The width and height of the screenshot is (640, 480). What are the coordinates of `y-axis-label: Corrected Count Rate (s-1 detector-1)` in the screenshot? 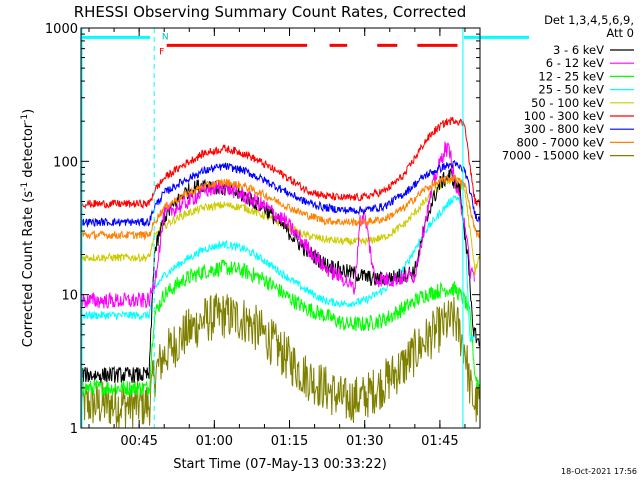 It's located at (28, 228).